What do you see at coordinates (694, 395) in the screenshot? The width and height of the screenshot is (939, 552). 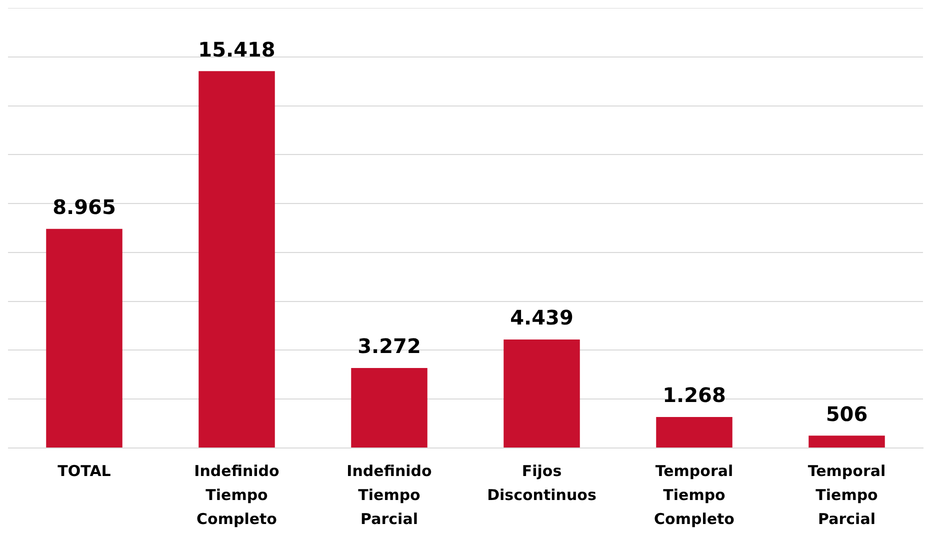 I see `data-label: 1.268` at bounding box center [694, 395].